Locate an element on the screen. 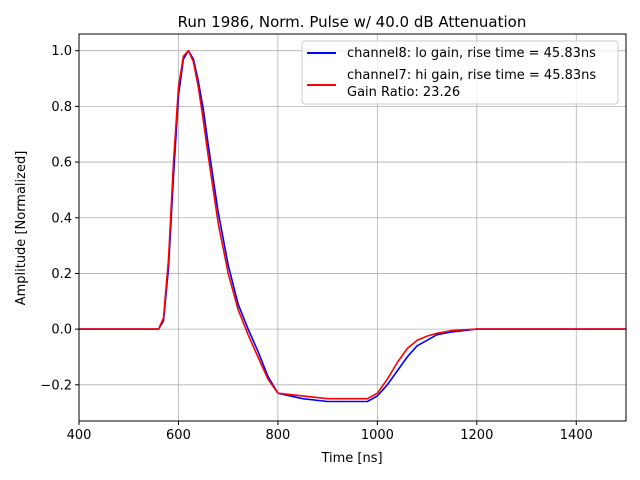 The height and width of the screenshot is (480, 640). y-tick-label: 1.0 is located at coordinates (61, 51).